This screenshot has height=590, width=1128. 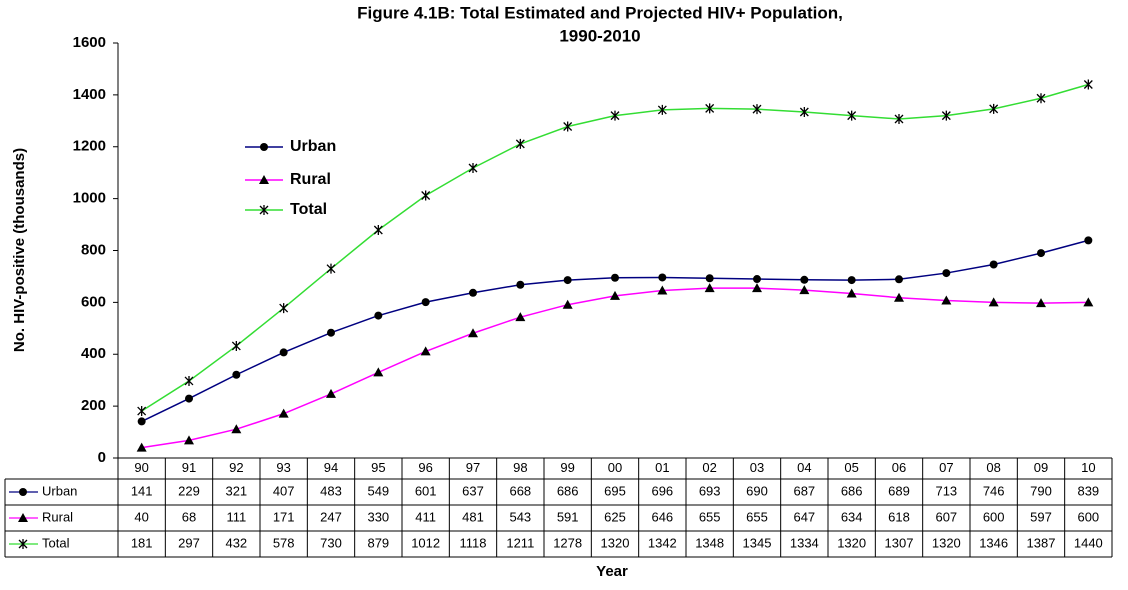 I want to click on table-cell: 713, so click(x=946, y=490).